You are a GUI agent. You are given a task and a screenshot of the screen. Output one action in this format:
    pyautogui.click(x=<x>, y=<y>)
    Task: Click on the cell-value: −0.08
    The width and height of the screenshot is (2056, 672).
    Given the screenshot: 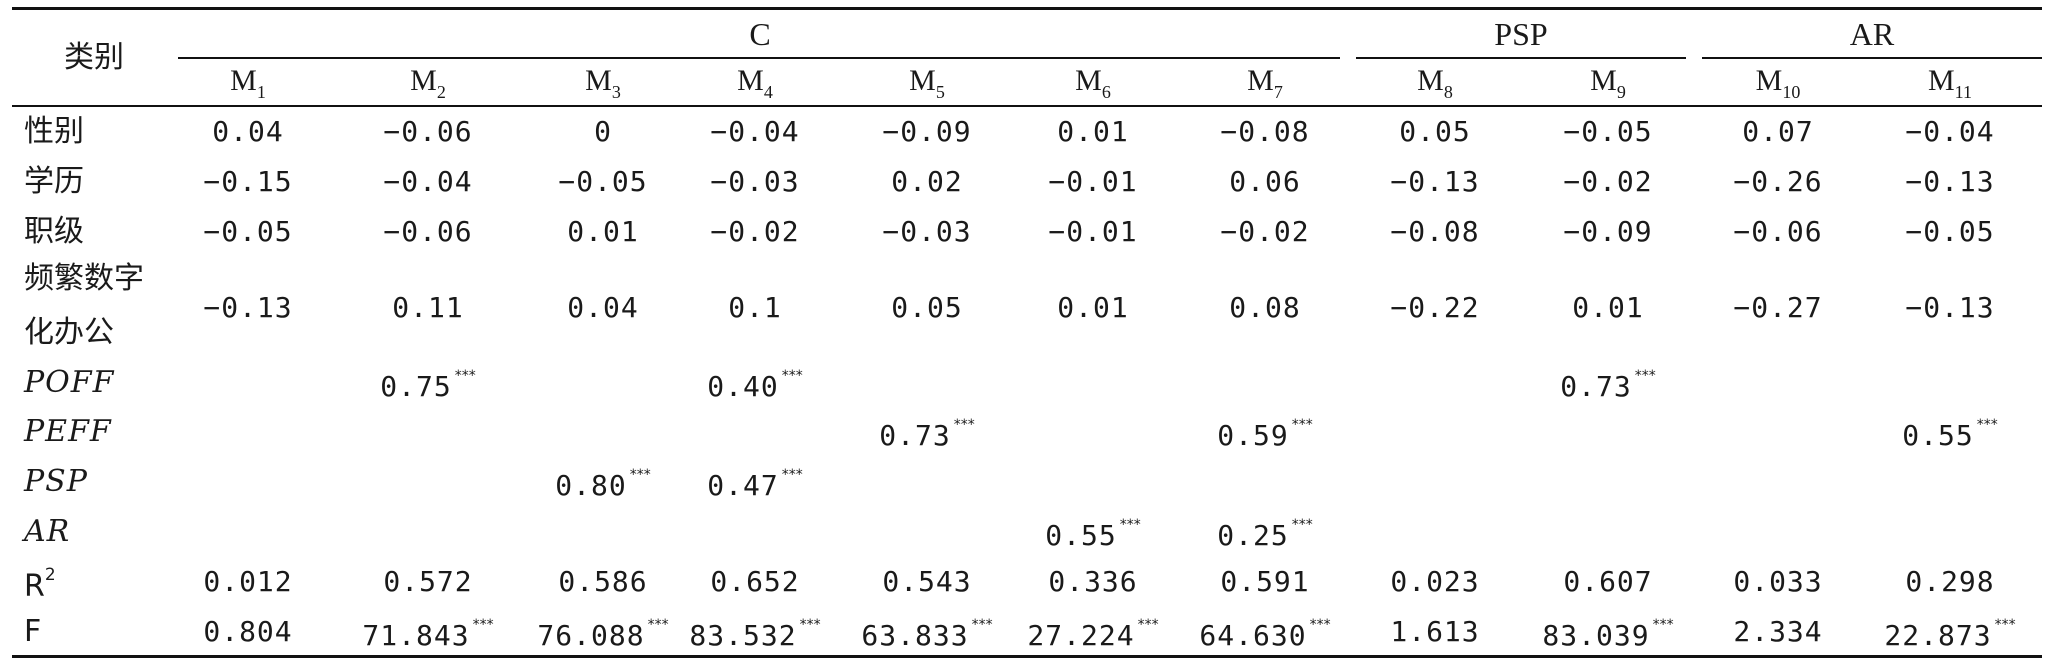 What is the action you would take?
    pyautogui.click(x=1435, y=231)
    